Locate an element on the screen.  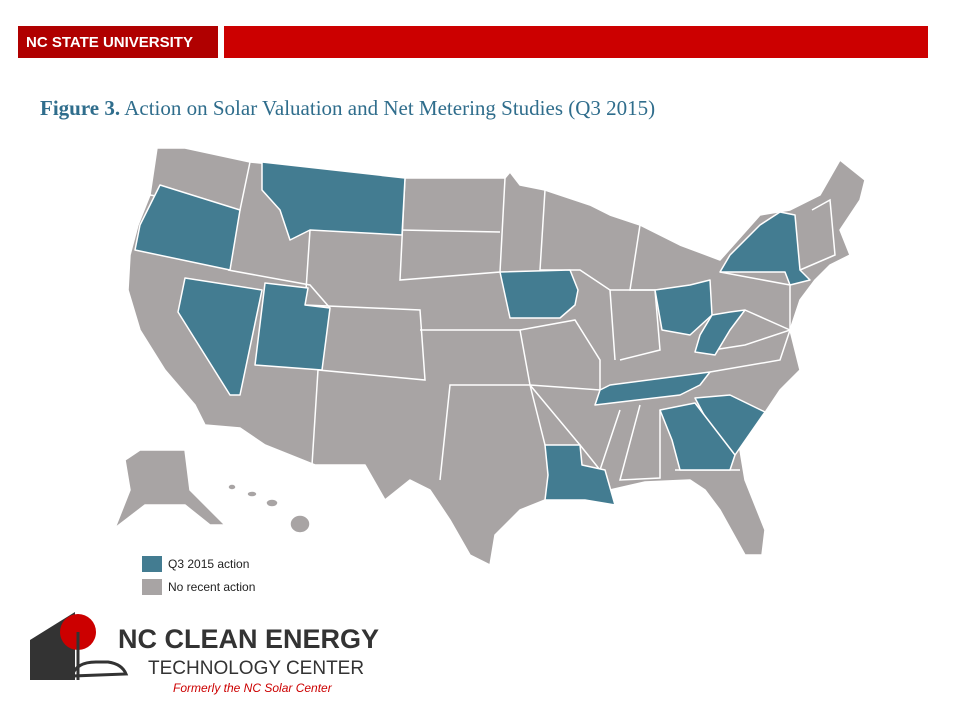
brand-text: NC STATE UNIVERSITY is located at coordinates (109, 42).